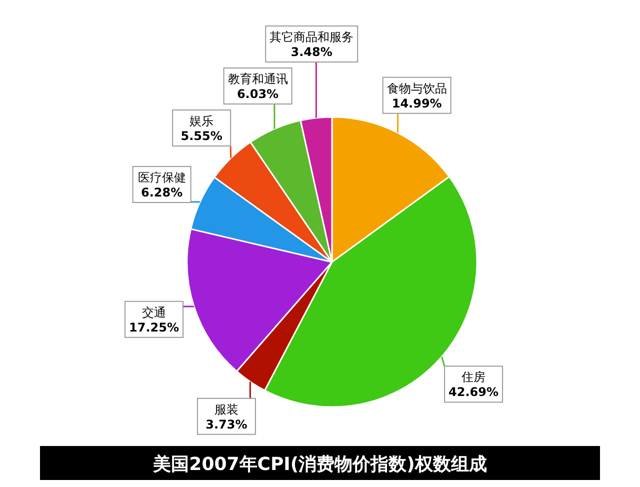 The width and height of the screenshot is (640, 487). I want to click on legend-label: 交通, so click(154, 312).